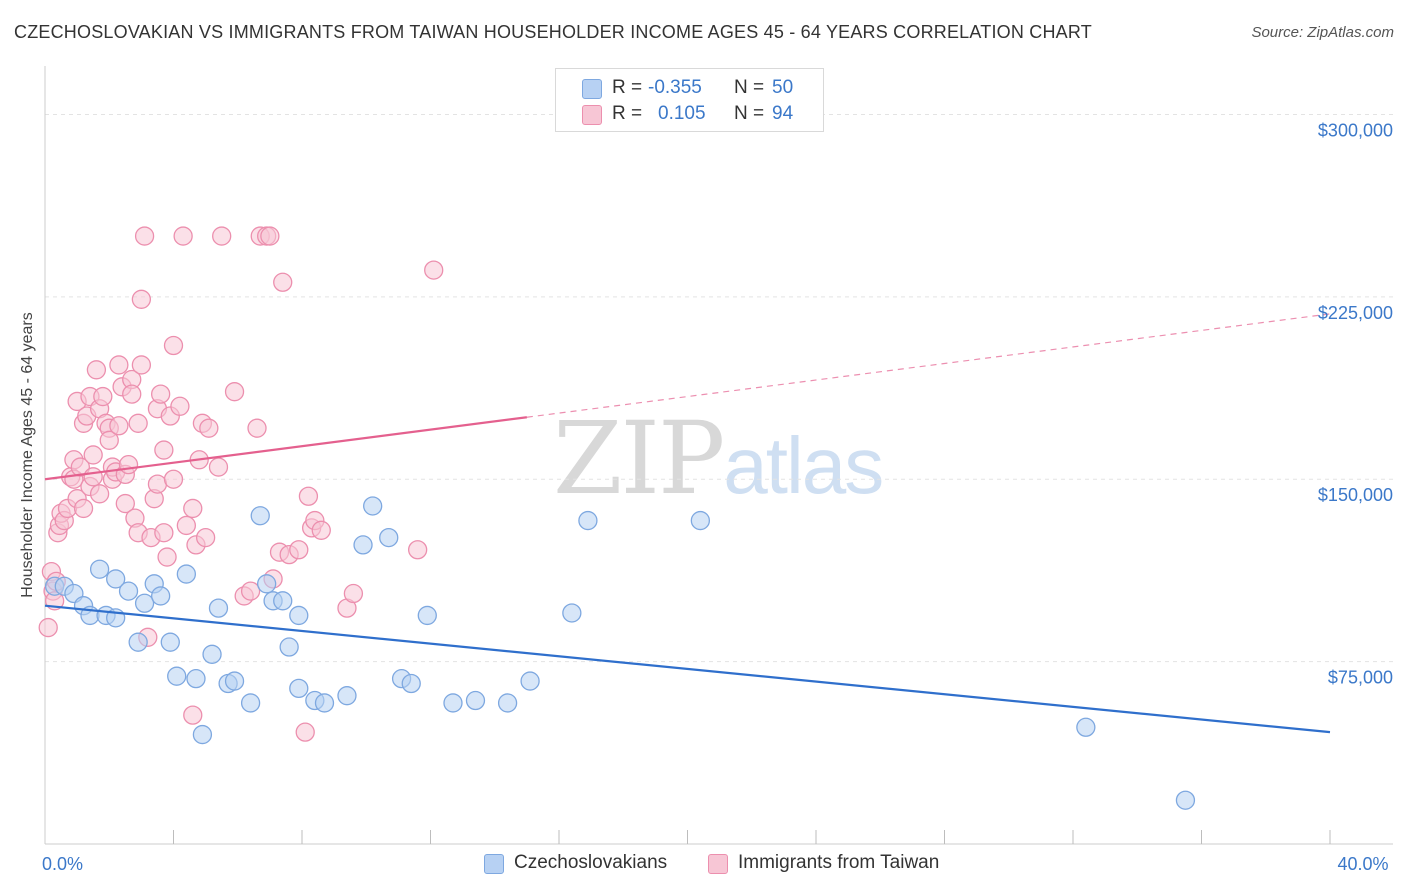 This screenshot has width=1406, height=892. I want to click on legend-r-value: 0.105, so click(682, 113).